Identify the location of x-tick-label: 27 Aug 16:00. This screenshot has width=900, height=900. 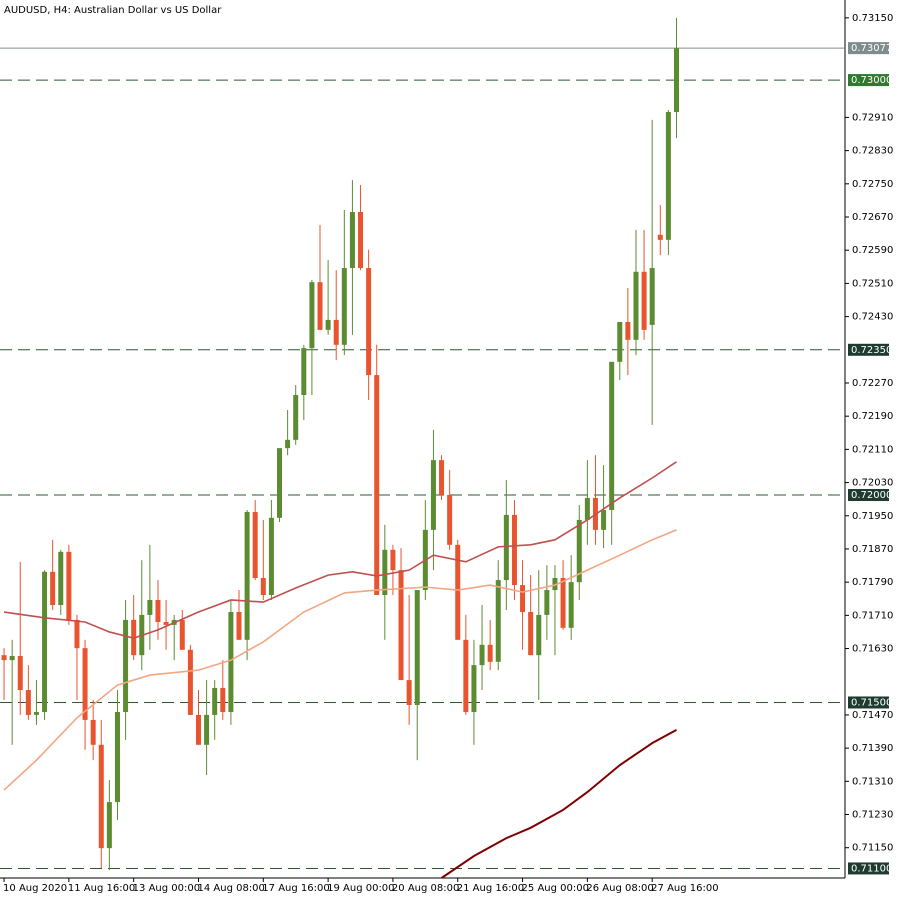
(684, 888).